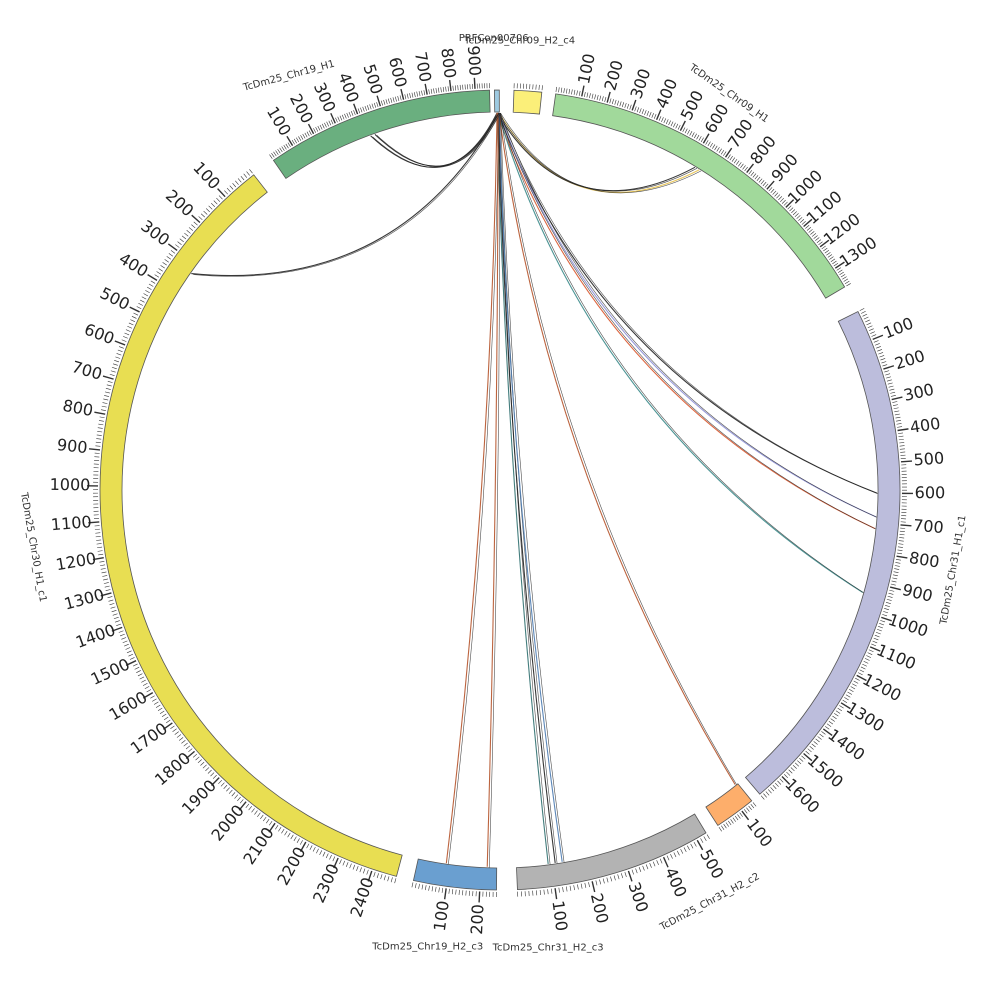 The width and height of the screenshot is (1000, 1000). I want to click on chromosome-arc-tcdm25_chr09_h1, so click(699, 196).